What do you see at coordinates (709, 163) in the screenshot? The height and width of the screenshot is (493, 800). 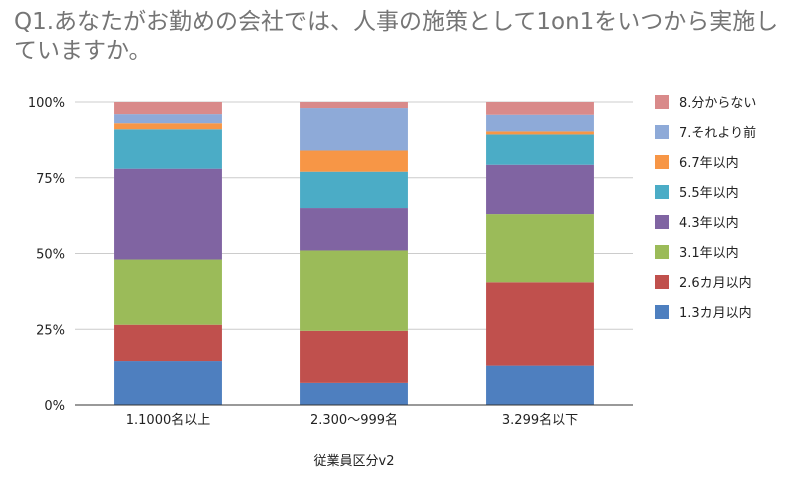 I see `legend-label: 6.7年以内` at bounding box center [709, 163].